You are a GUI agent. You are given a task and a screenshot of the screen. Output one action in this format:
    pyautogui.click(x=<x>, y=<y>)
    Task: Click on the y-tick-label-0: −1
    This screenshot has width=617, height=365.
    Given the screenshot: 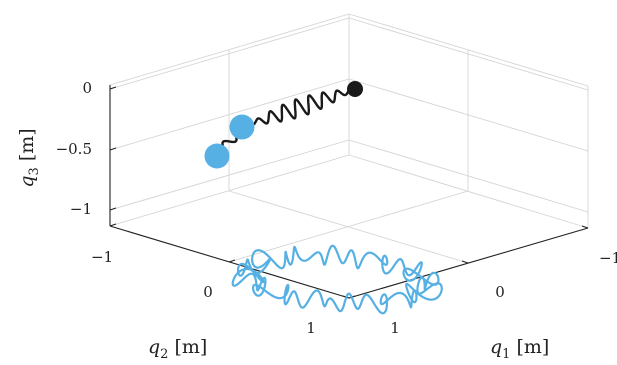 What is the action you would take?
    pyautogui.click(x=102, y=257)
    